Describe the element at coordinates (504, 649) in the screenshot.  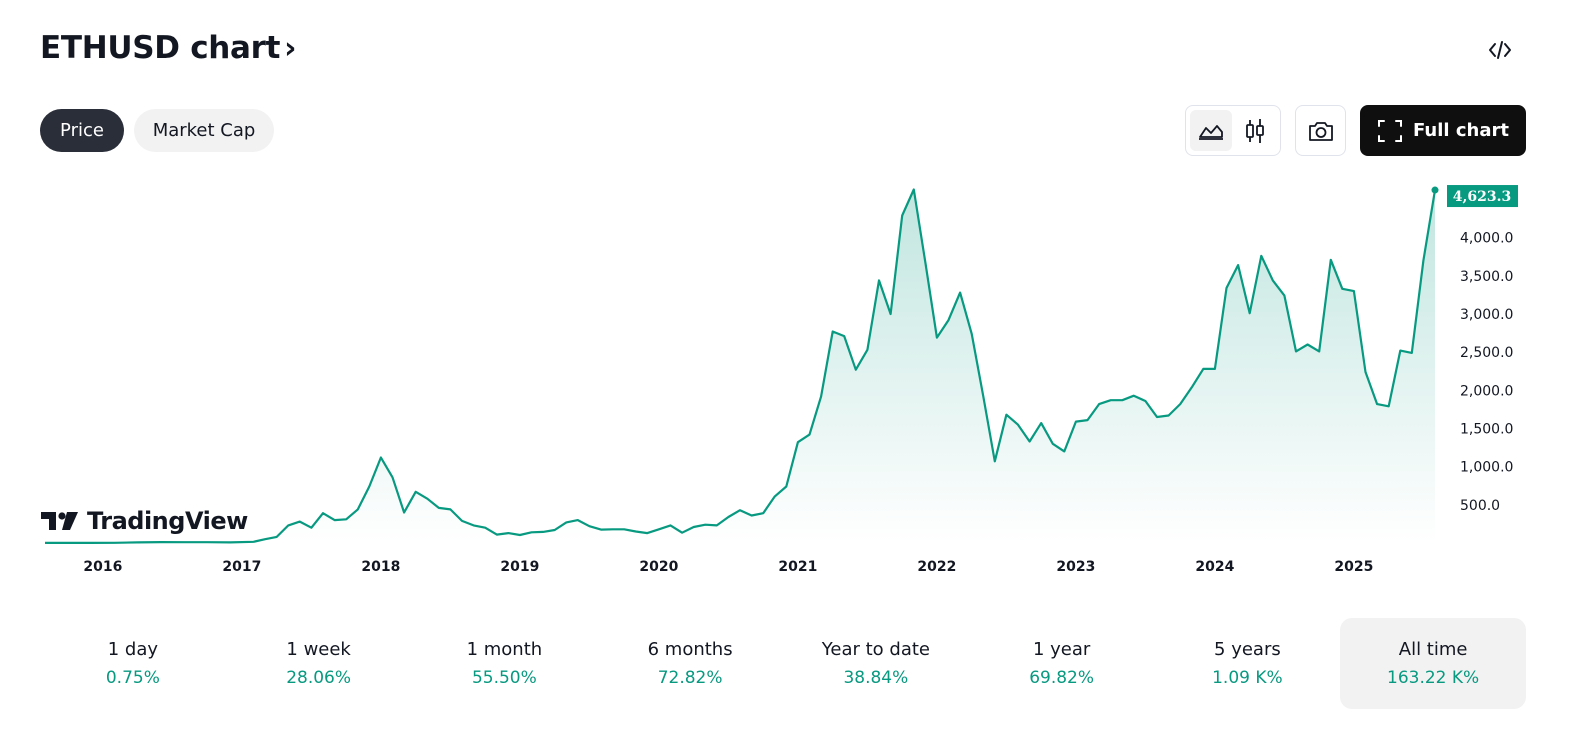
I see `period-label: 1 month` at that location.